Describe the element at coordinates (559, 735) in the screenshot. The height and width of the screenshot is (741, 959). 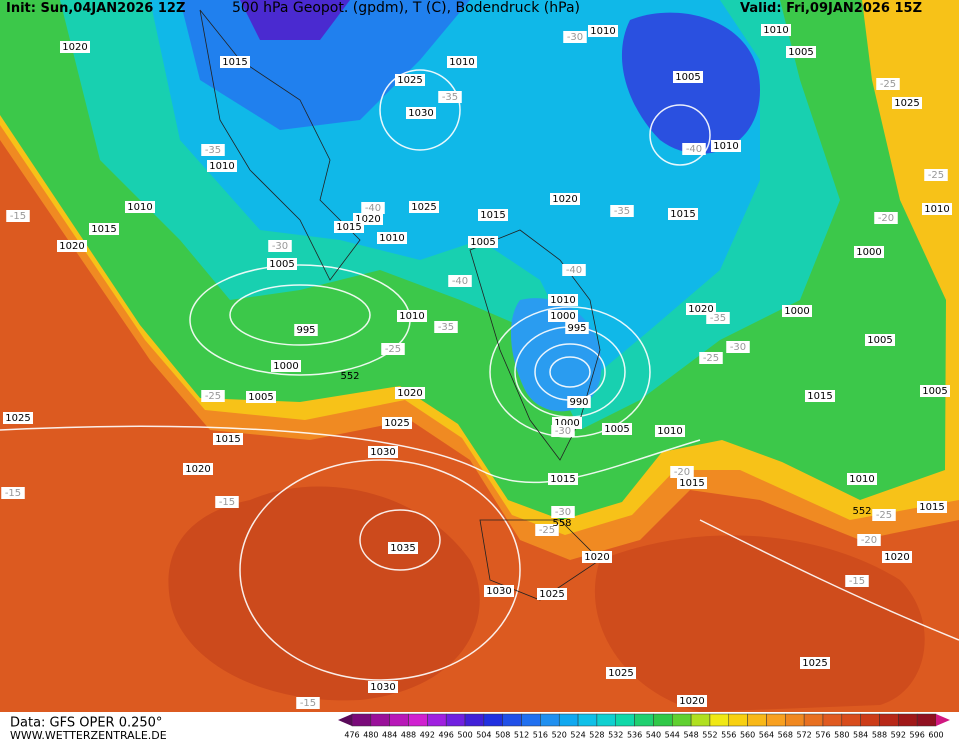
I see `scale-label: 520` at that location.